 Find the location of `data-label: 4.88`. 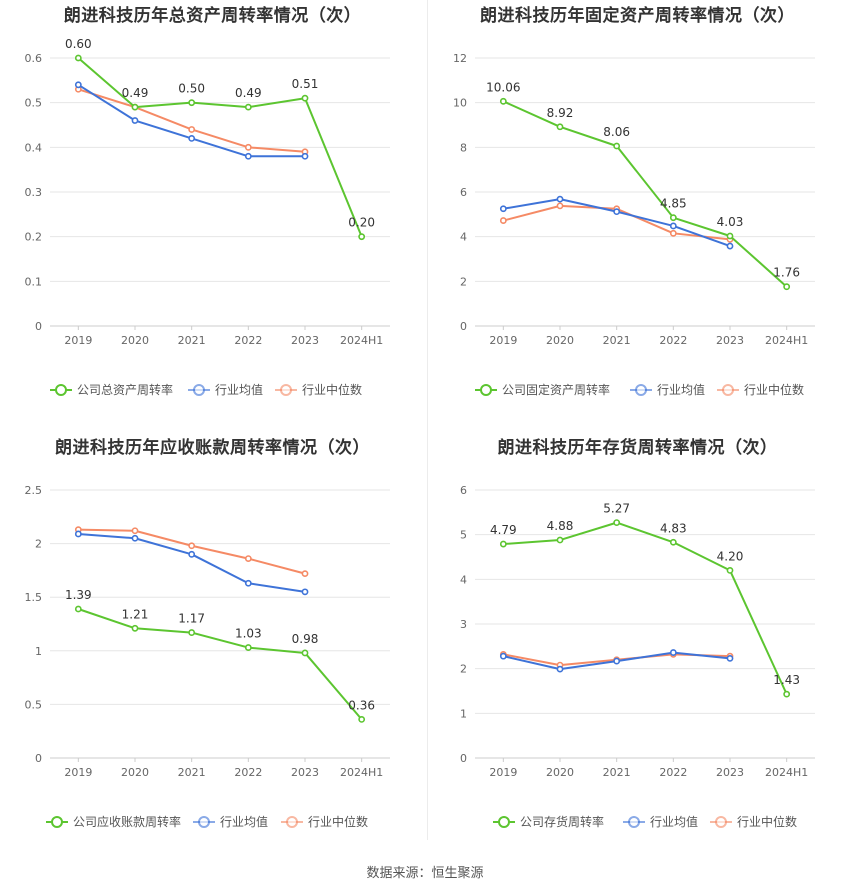

data-label: 4.88 is located at coordinates (560, 526).